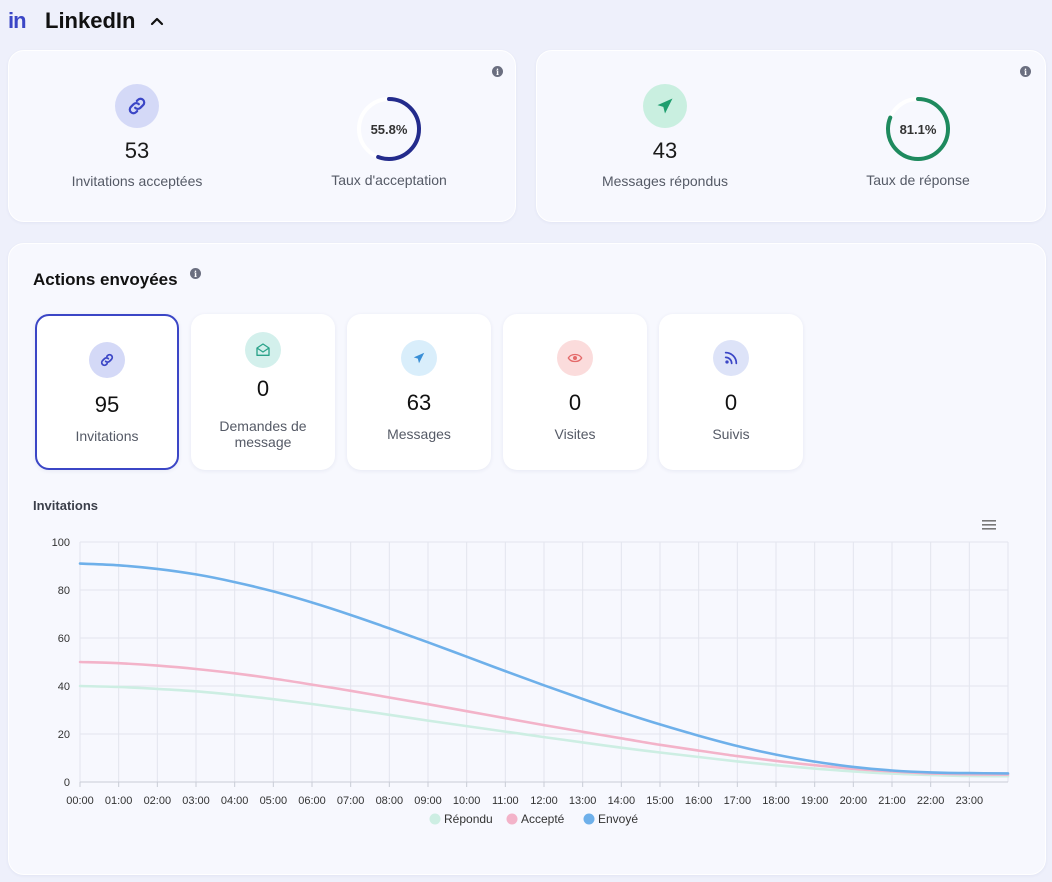 Image resolution: width=1052 pixels, height=882 pixels. Describe the element at coordinates (389, 180) in the screenshot. I see `acceptance-rate-label: Taux d'acceptation` at that location.